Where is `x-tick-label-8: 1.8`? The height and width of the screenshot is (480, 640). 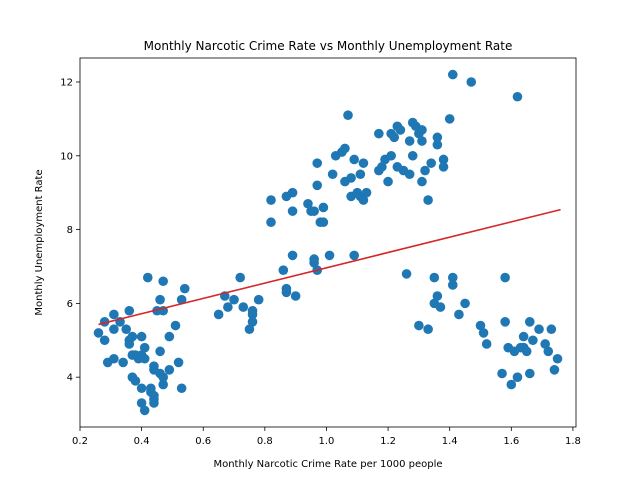 x-tick-label-8: 1.8 is located at coordinates (573, 441).